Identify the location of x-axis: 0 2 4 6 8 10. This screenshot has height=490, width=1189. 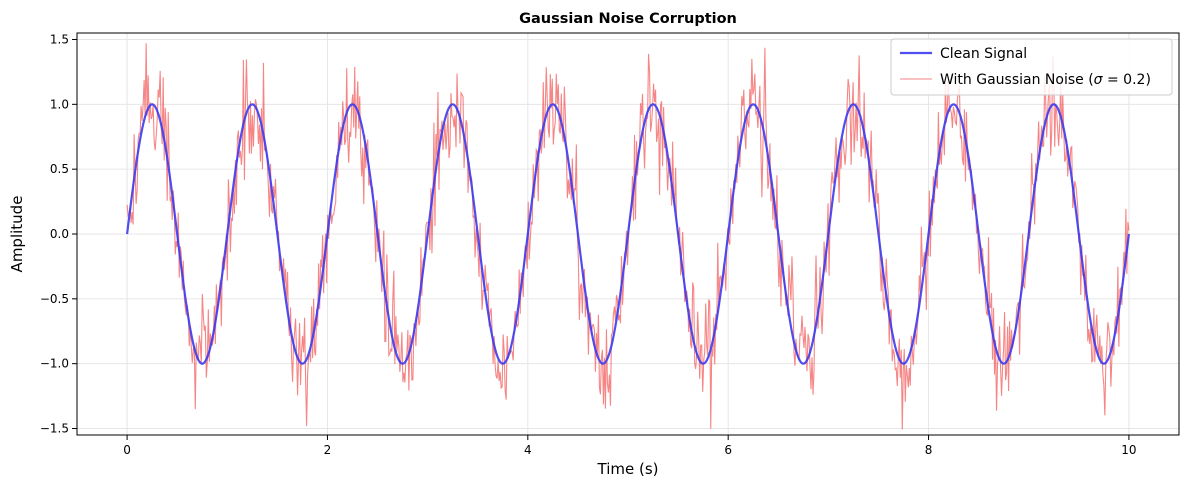
(630, 446).